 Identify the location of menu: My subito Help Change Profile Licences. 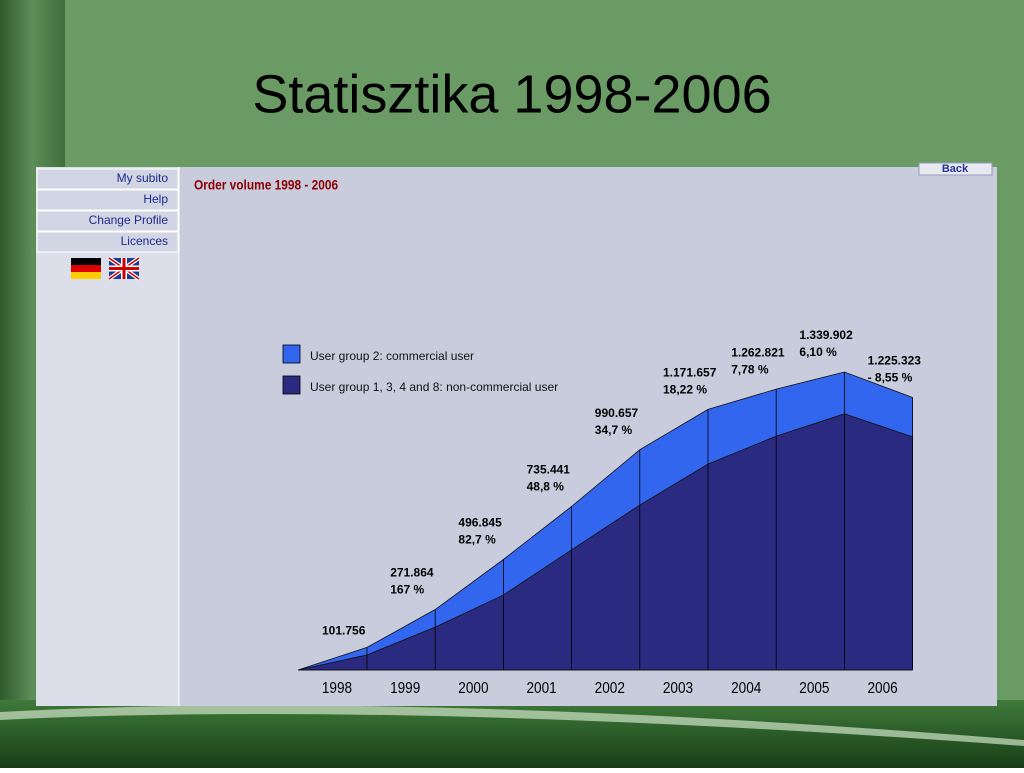
(107, 210).